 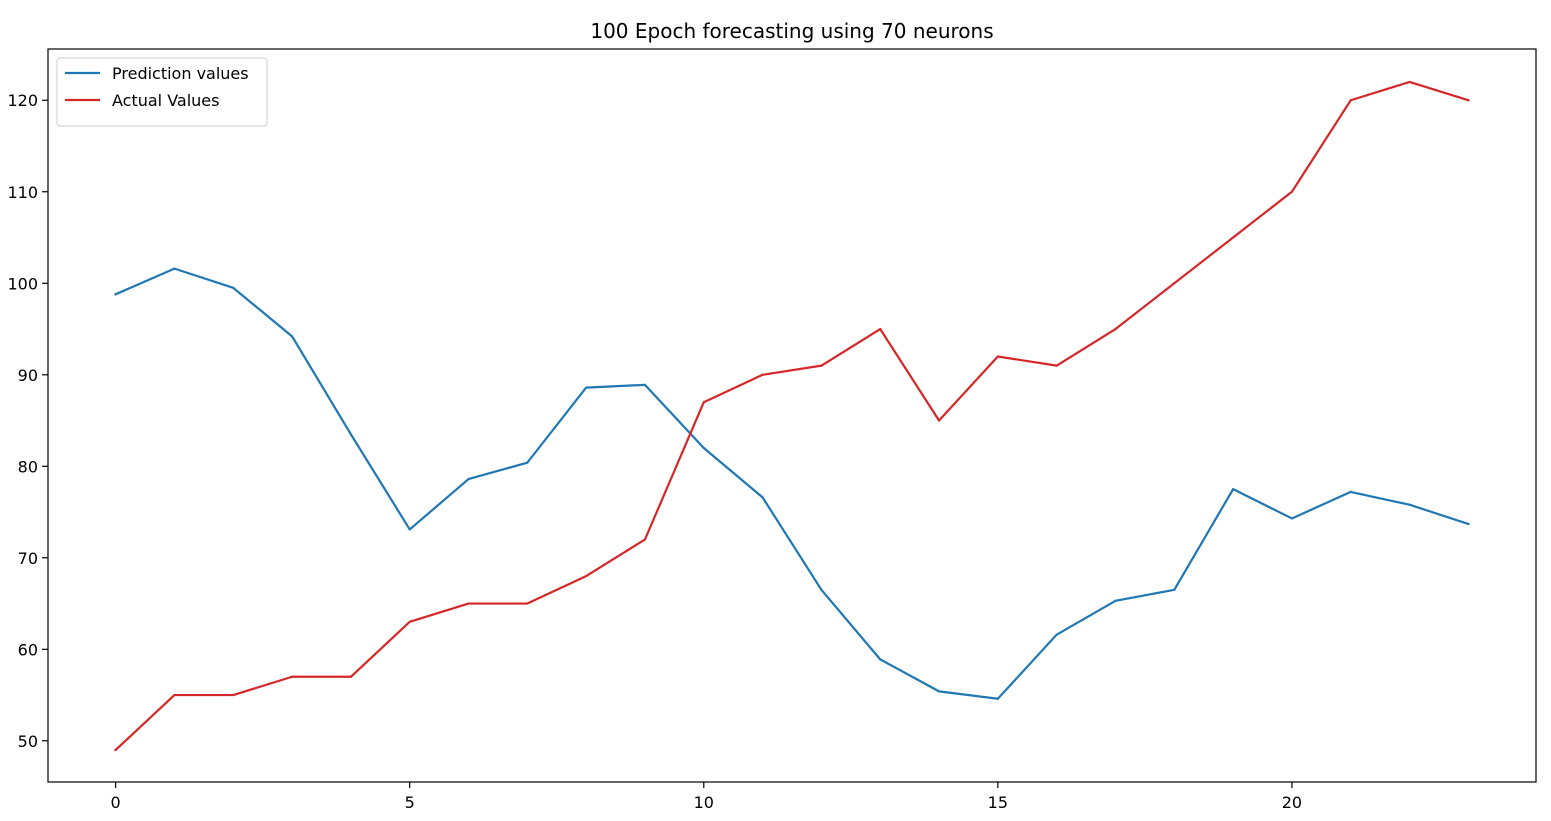 What do you see at coordinates (28, 649) in the screenshot?
I see `y-tick-label: 60` at bounding box center [28, 649].